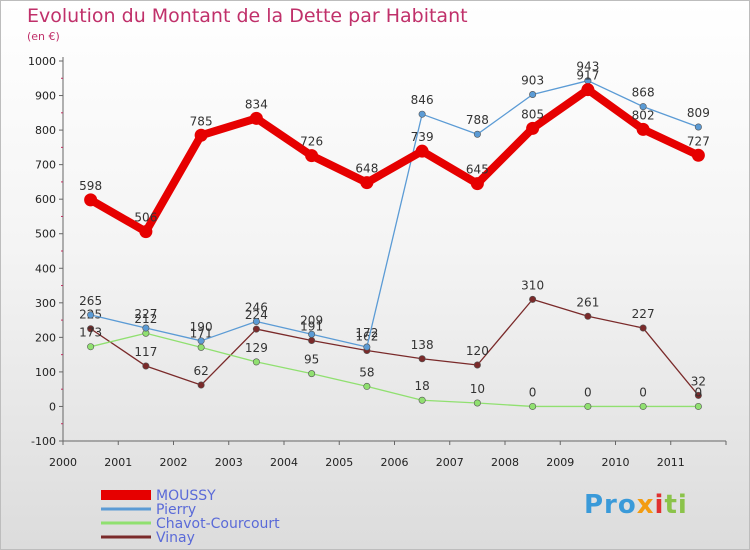  What do you see at coordinates (229, 462) in the screenshot?
I see `x-tick-label: 2003` at bounding box center [229, 462].